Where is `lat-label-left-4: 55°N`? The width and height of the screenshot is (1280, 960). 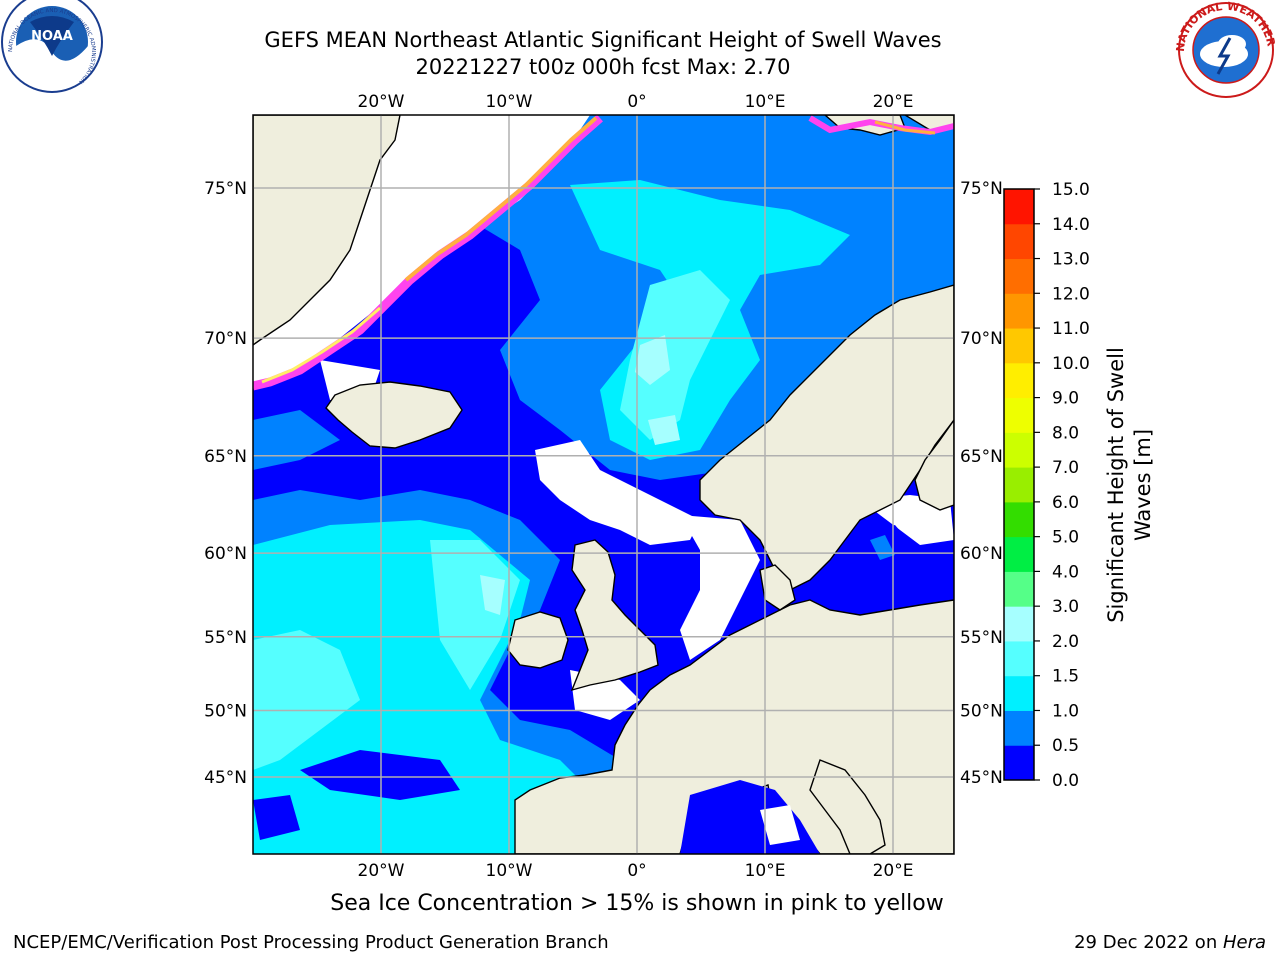
lat-label-left-4: 55°N is located at coordinates (225, 638).